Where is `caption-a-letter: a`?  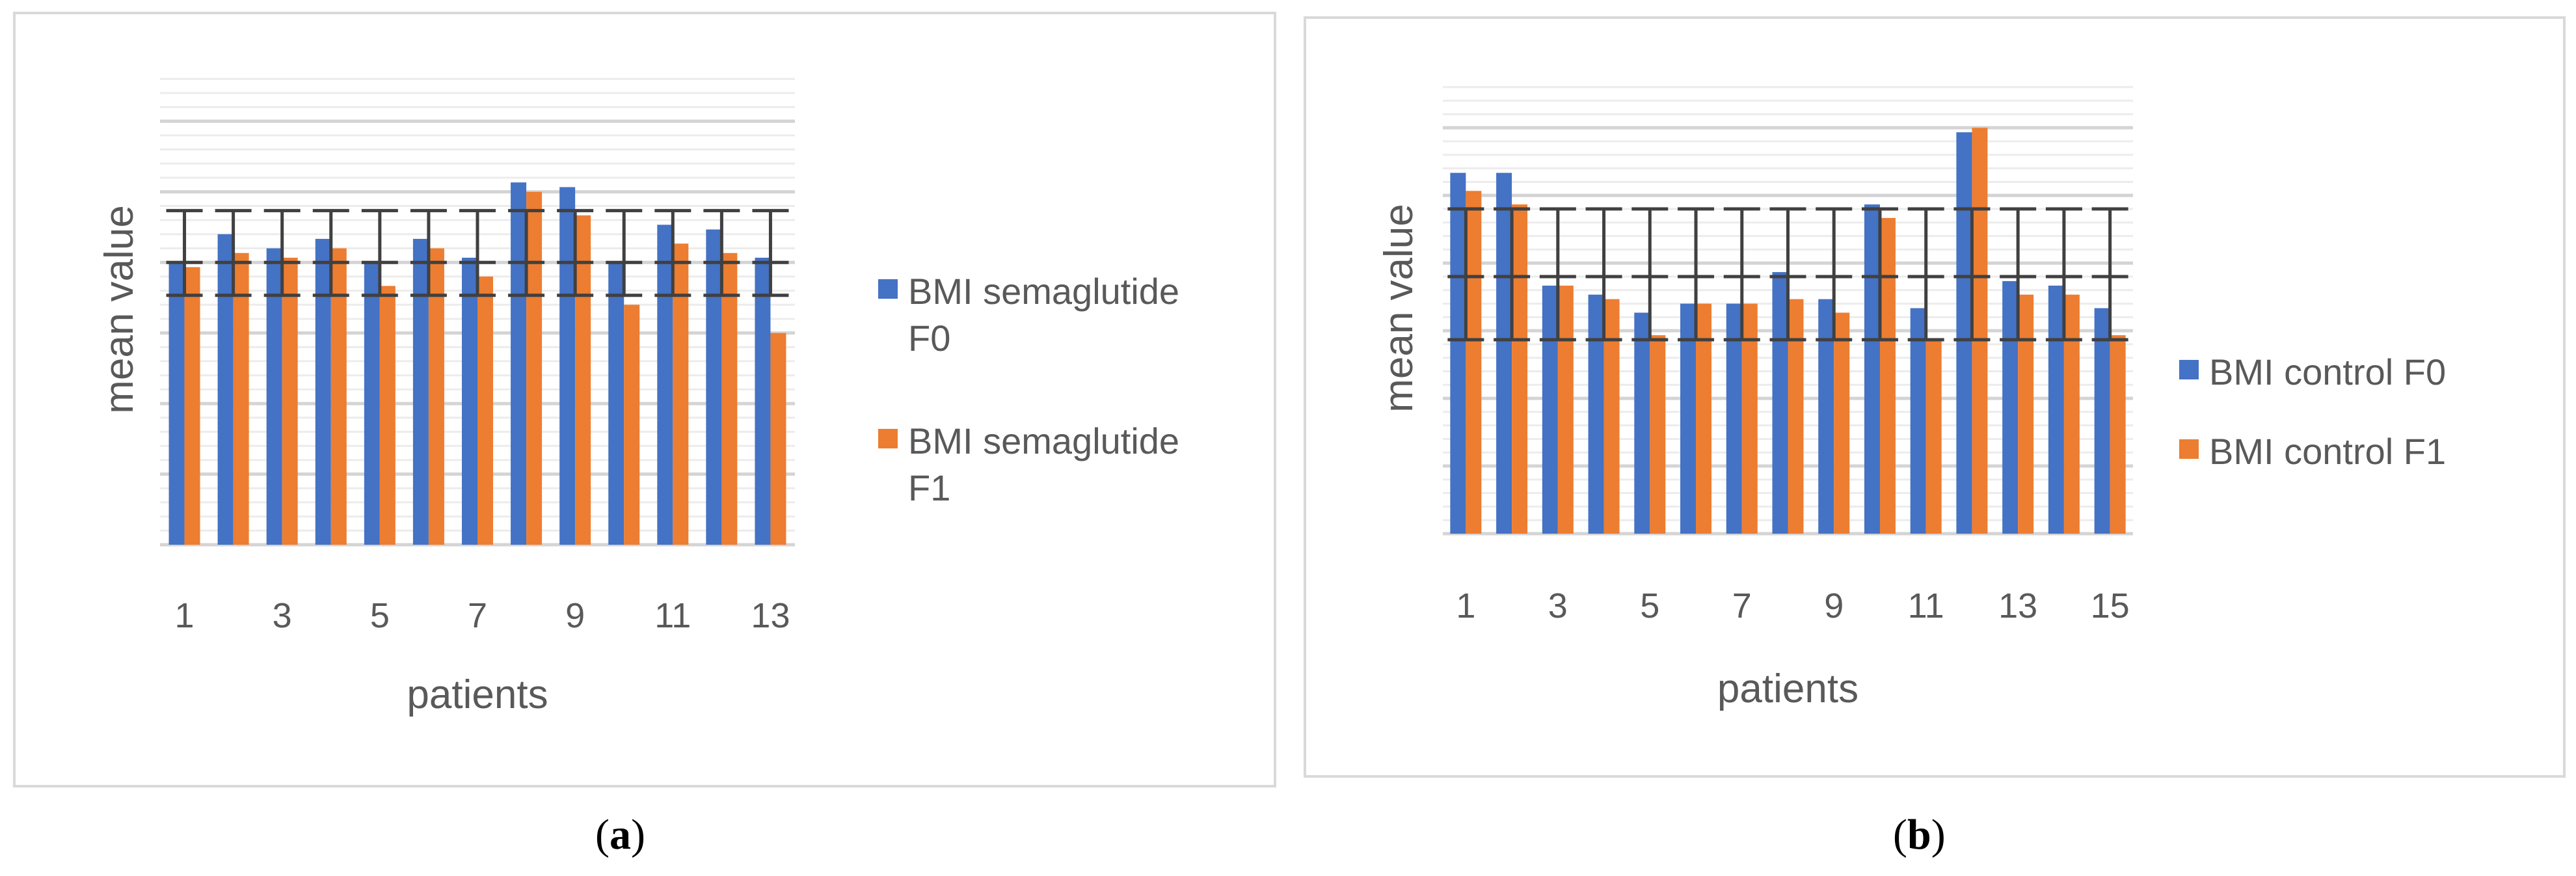 caption-a-letter: a is located at coordinates (620, 834).